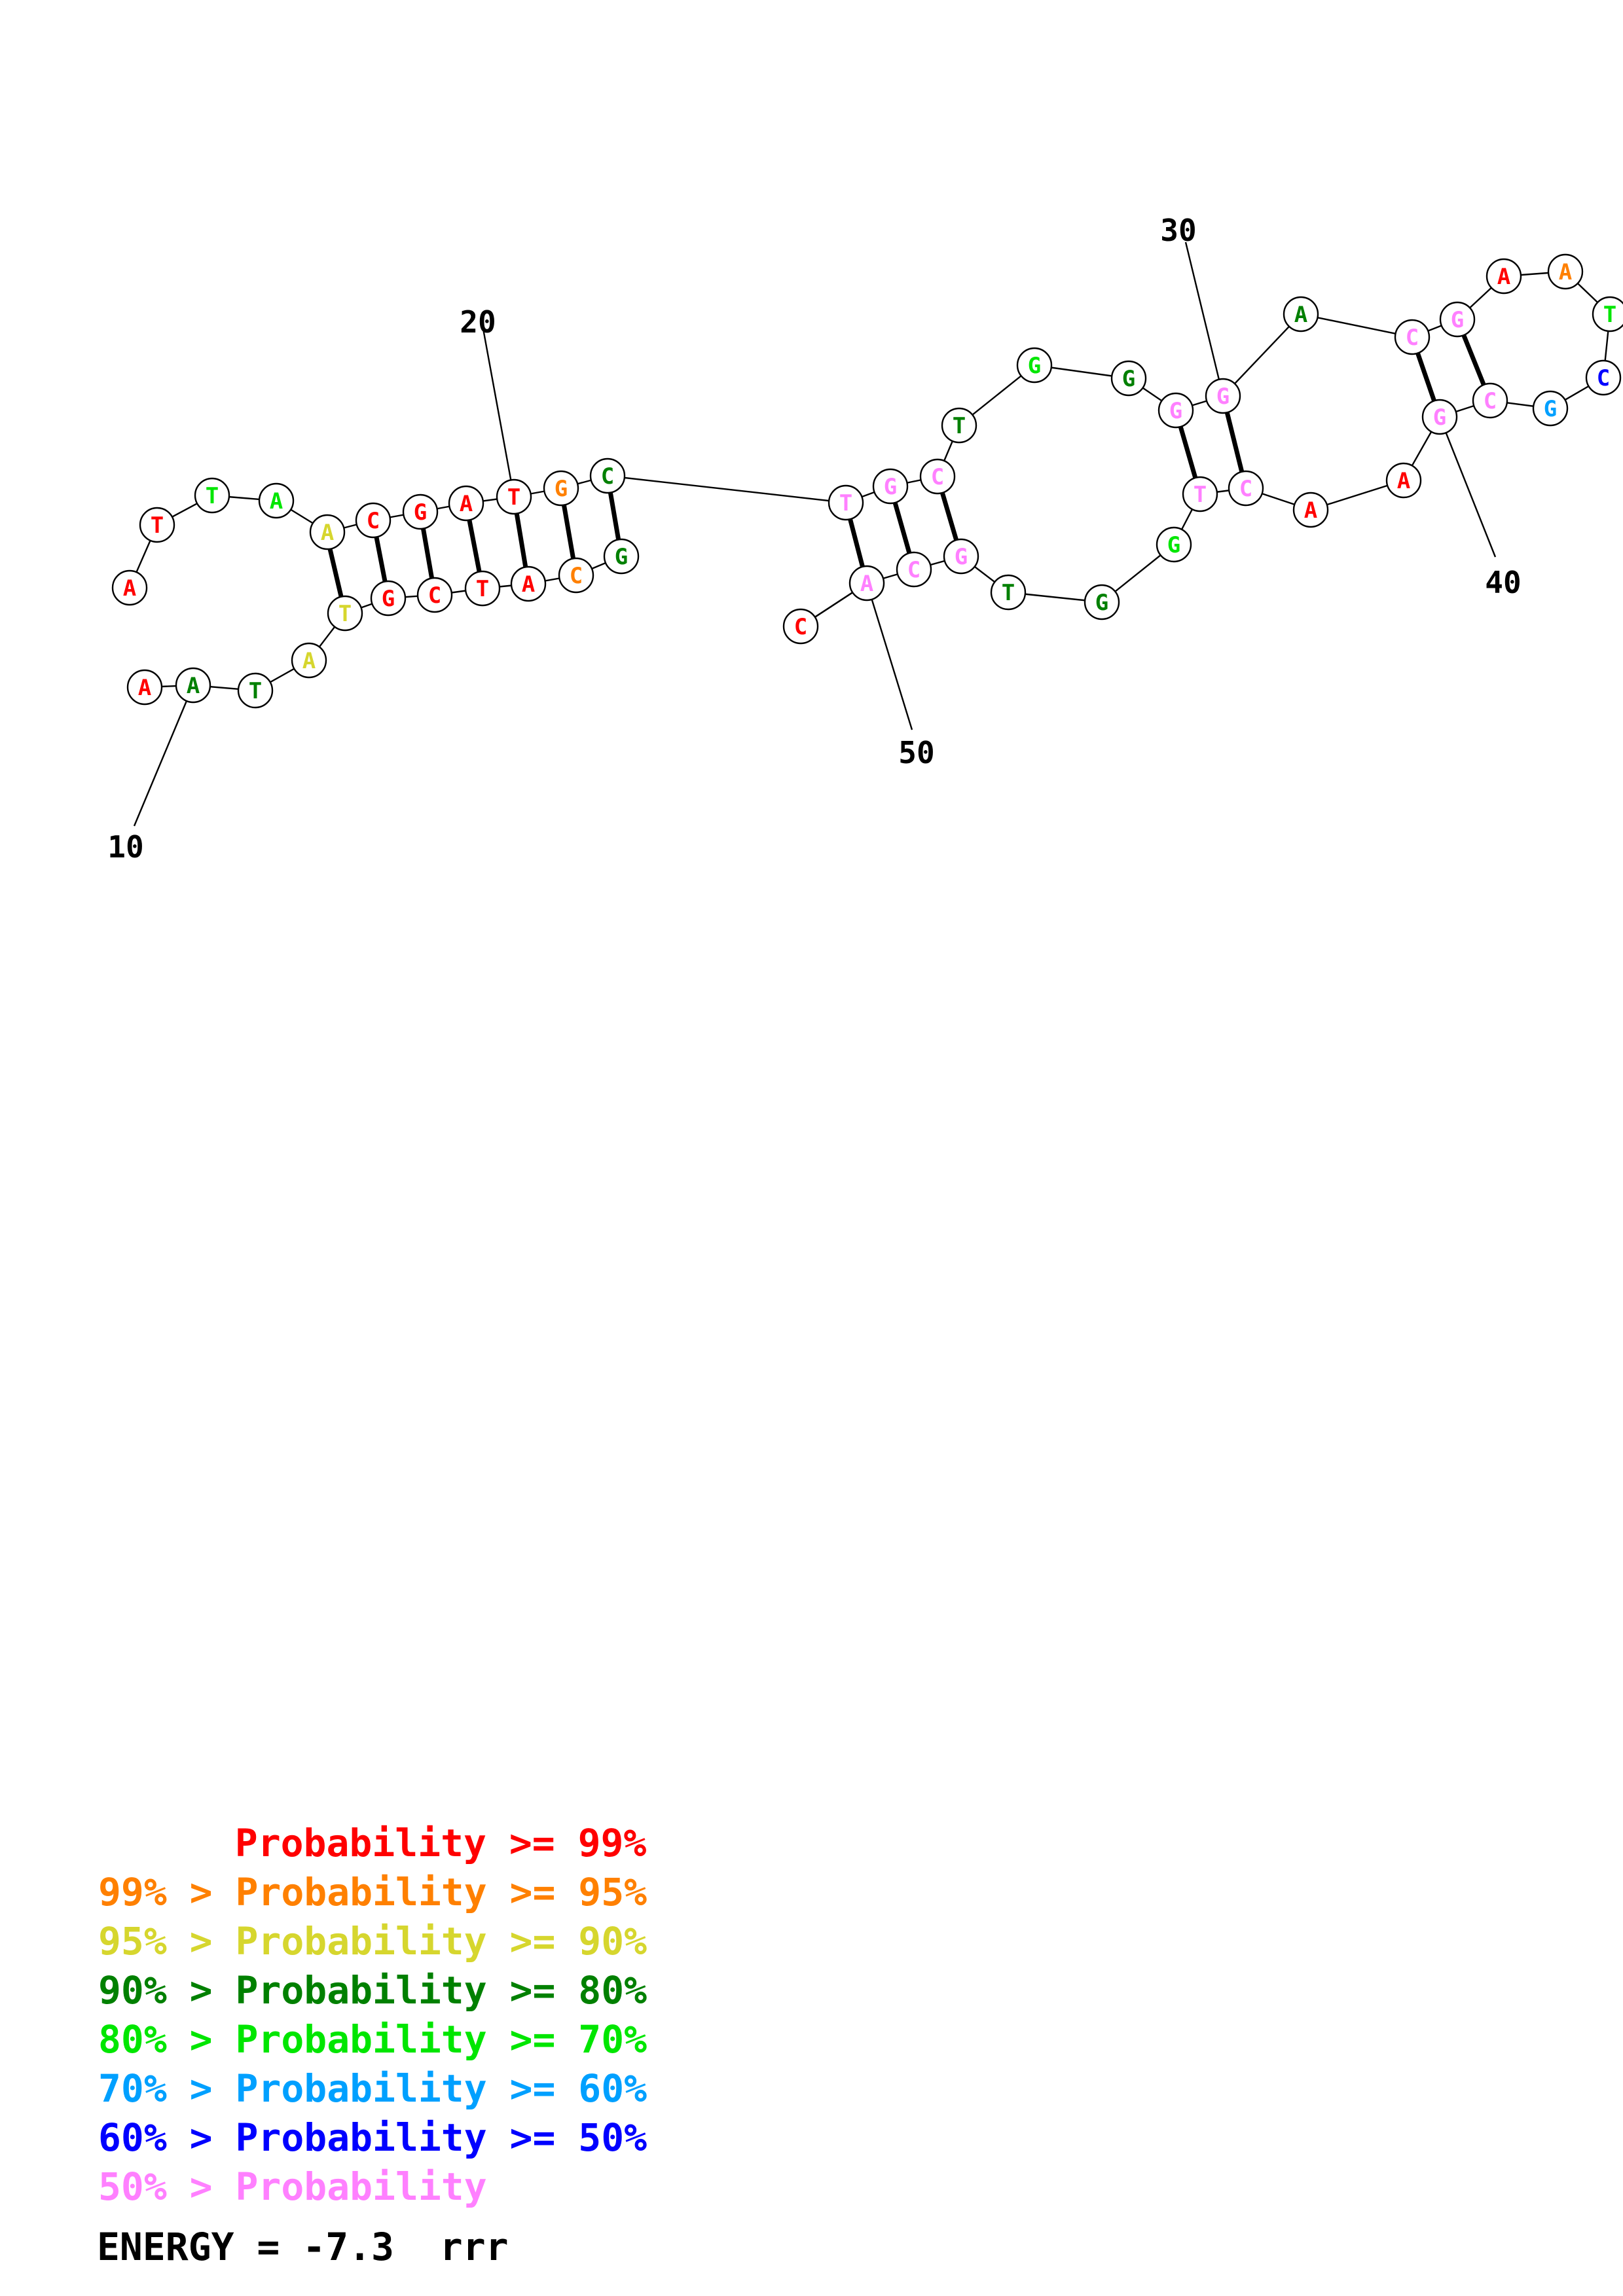 This screenshot has width=1623, height=2296. I want to click on legend-label: Probability >= 95%, so click(441, 1892).